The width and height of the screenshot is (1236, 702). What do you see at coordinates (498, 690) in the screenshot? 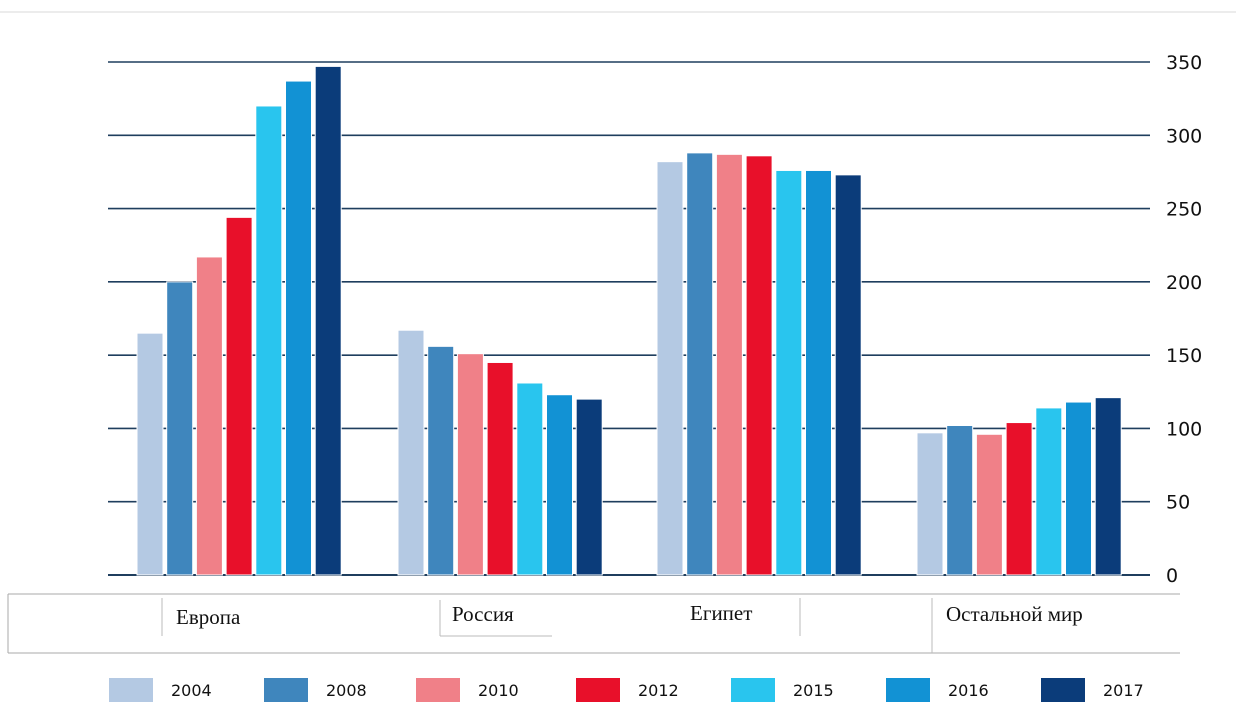
I see `legend-label-2010: 2010` at bounding box center [498, 690].